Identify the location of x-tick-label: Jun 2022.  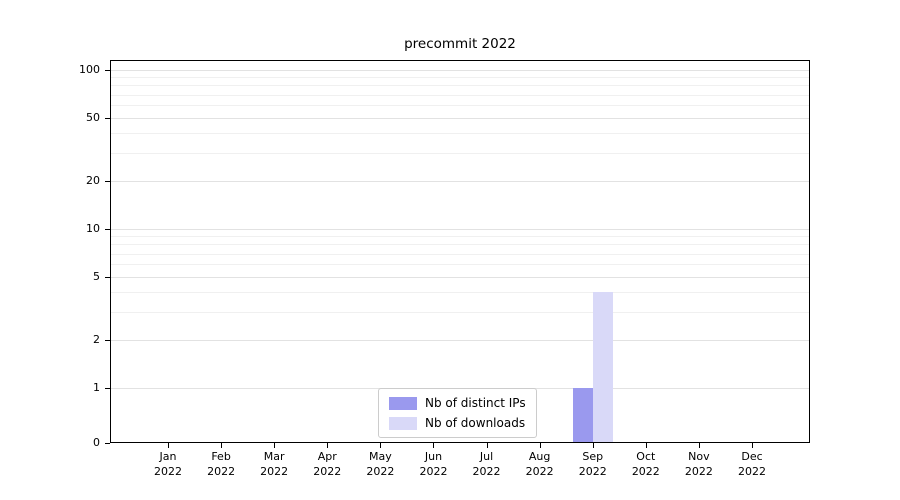
(433, 464).